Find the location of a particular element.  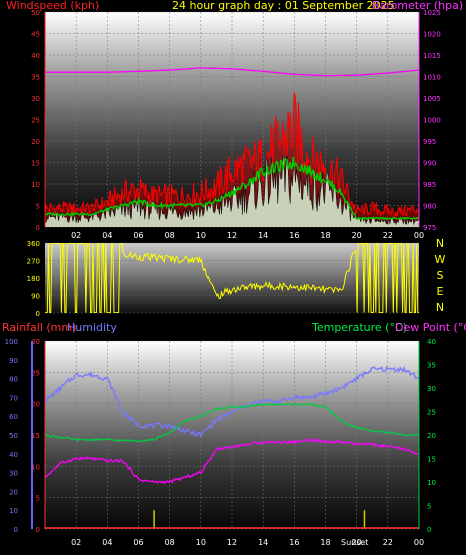

direction-tick-label: 270 is located at coordinates (33, 262).